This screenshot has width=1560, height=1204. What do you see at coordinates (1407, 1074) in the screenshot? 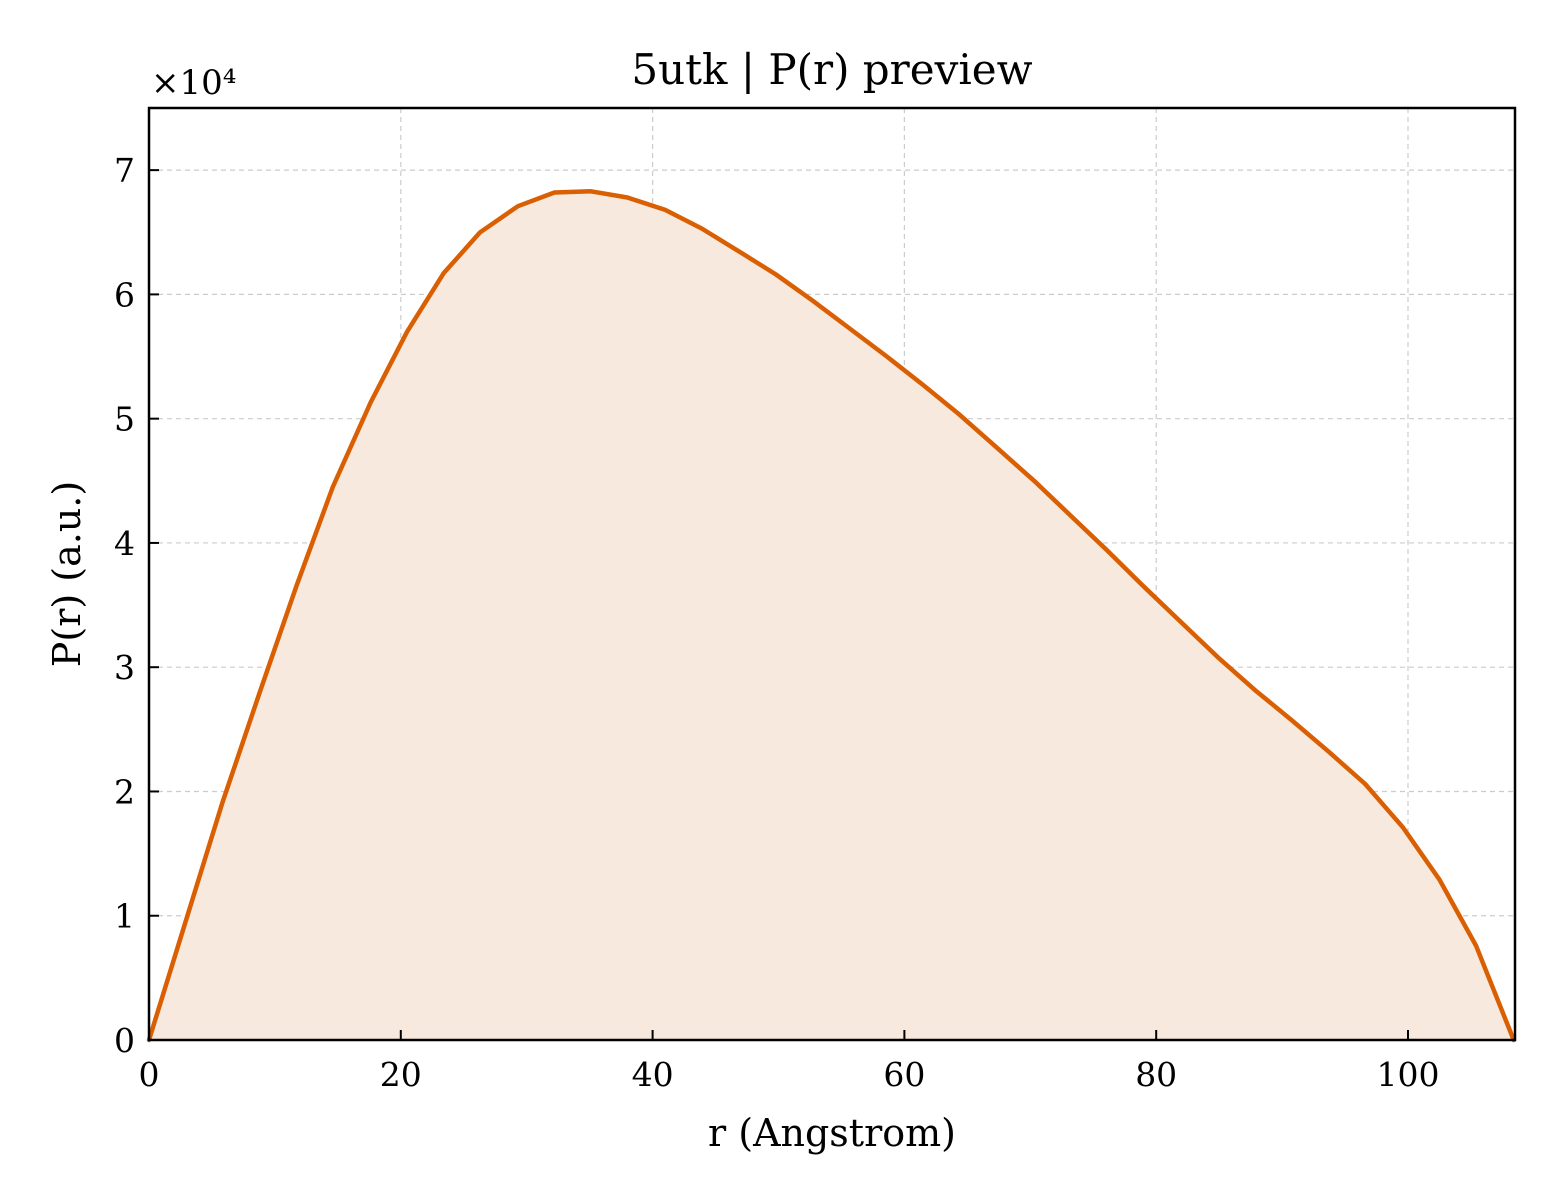
I see `x-tick-label: 100` at bounding box center [1407, 1074].